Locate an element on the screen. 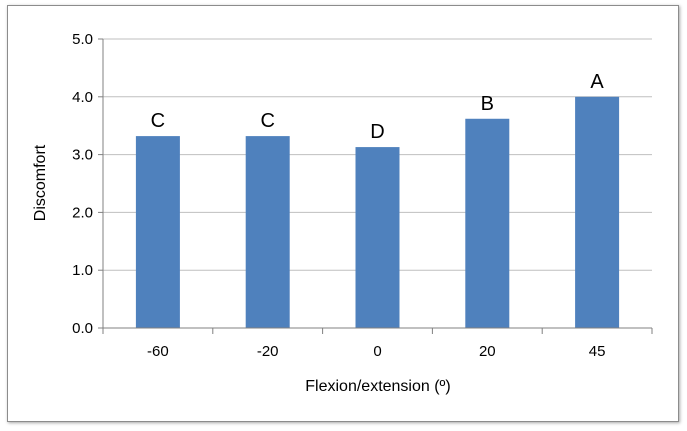  x-tick-label: 20 is located at coordinates (487, 351).